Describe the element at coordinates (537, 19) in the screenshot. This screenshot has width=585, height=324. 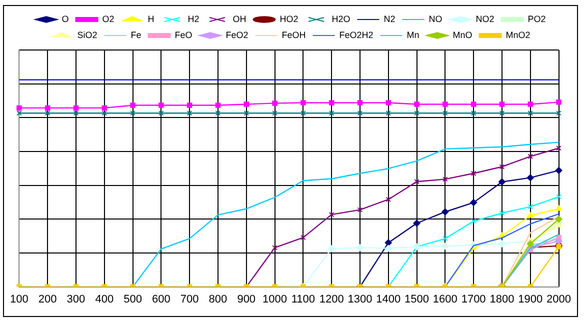
I see `legend-label: PO2` at that location.